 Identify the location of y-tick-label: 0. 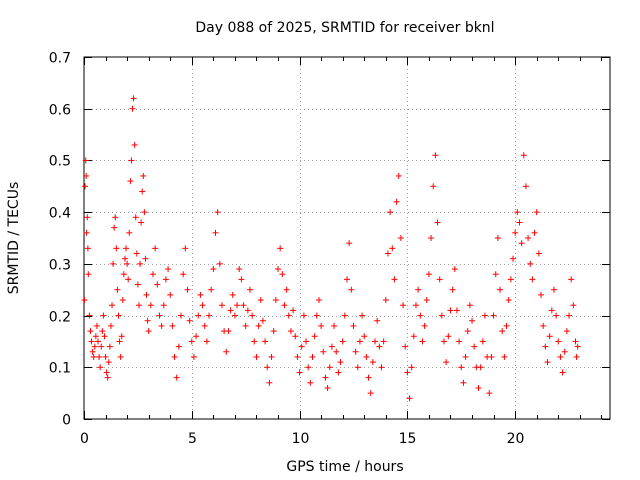
(66, 421).